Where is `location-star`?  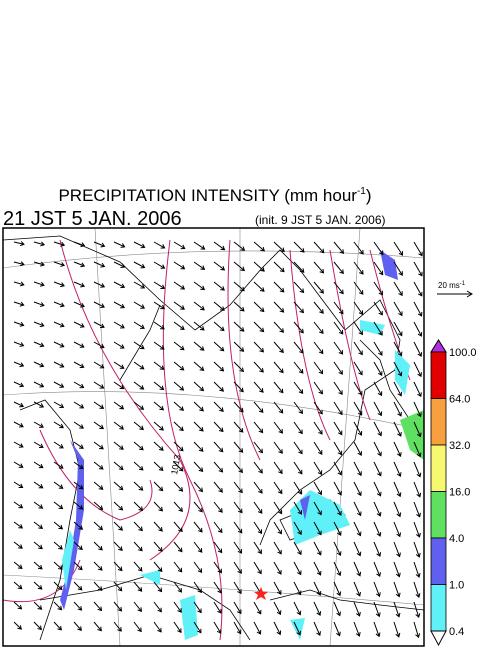
location-star is located at coordinates (261, 593).